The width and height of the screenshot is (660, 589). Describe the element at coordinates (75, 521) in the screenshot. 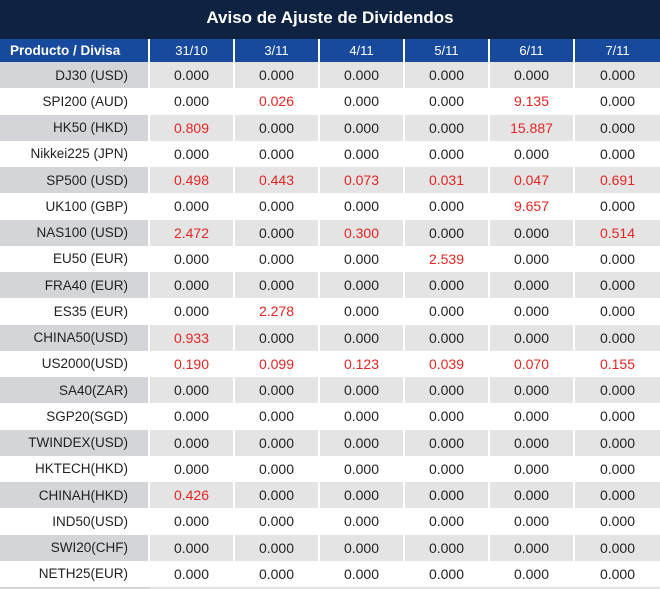

I see `product-cell: IND50(USD)` at that location.